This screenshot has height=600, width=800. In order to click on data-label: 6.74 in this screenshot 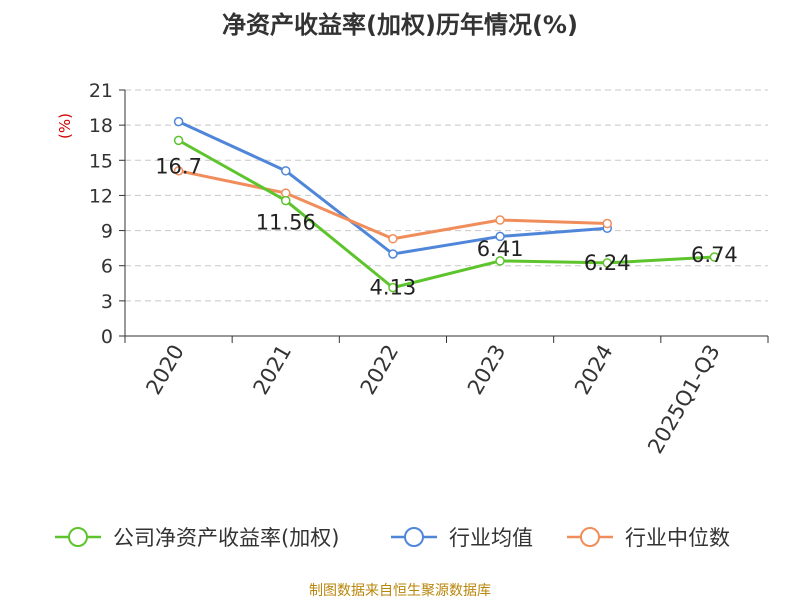, I will do `click(714, 255)`.